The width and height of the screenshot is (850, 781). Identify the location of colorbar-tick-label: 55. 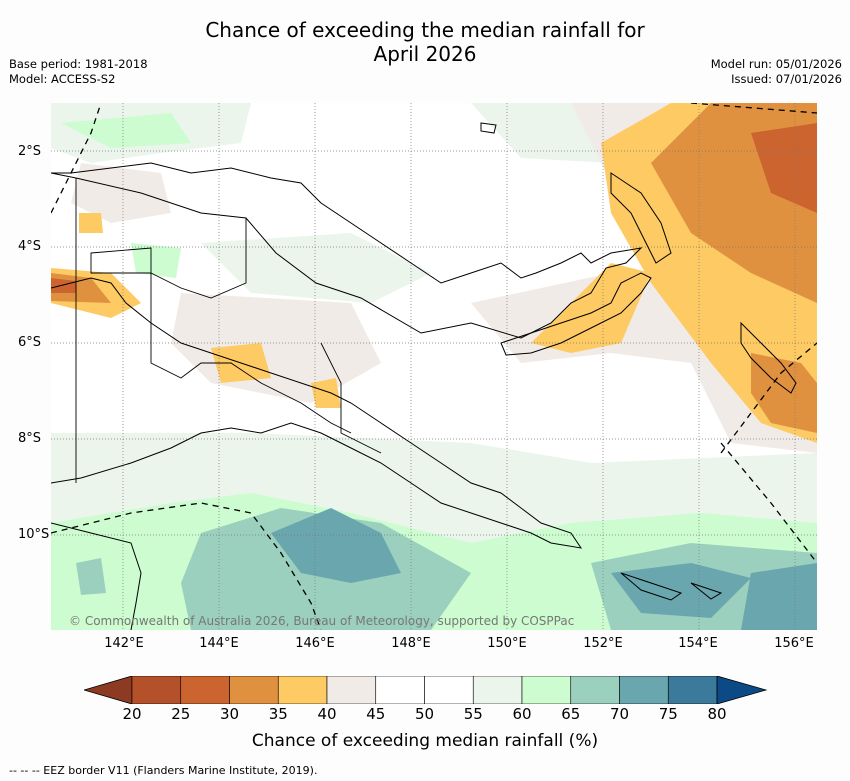
(473, 714).